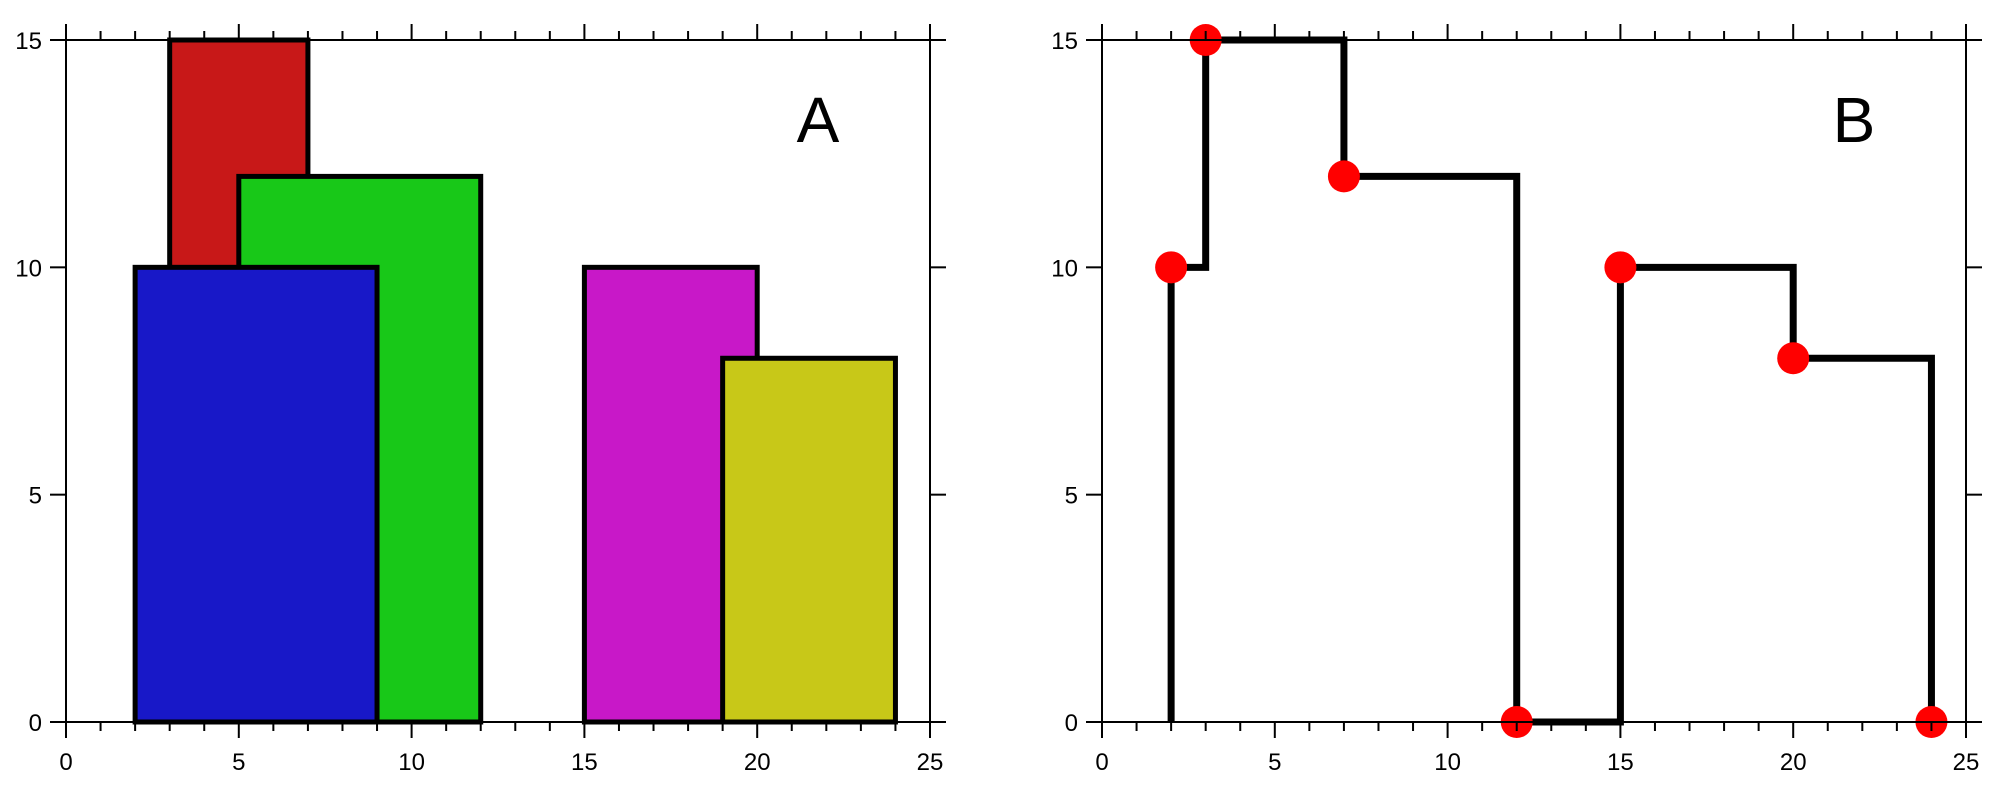 Image resolution: width=2000 pixels, height=800 pixels. I want to click on panel-label: B, so click(1854, 120).